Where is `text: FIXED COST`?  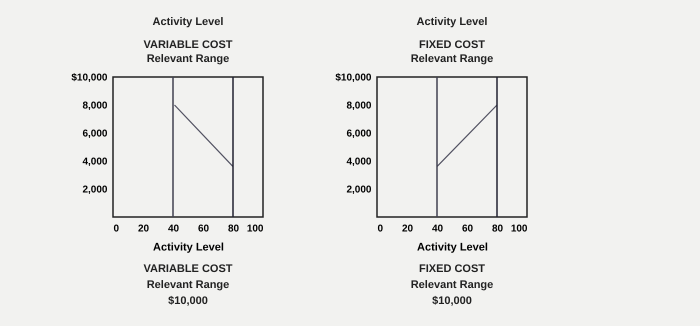 text: FIXED COST is located at coordinates (452, 269).